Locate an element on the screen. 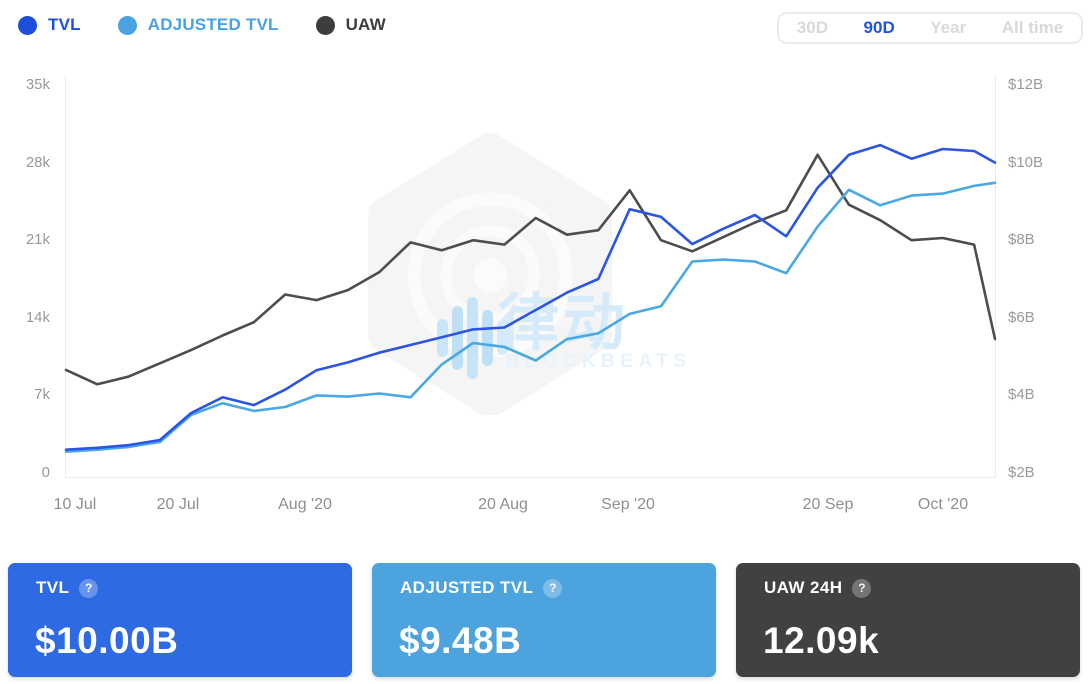 This screenshot has height=684, width=1088. stat-card-value: 12.09k is located at coordinates (821, 640).